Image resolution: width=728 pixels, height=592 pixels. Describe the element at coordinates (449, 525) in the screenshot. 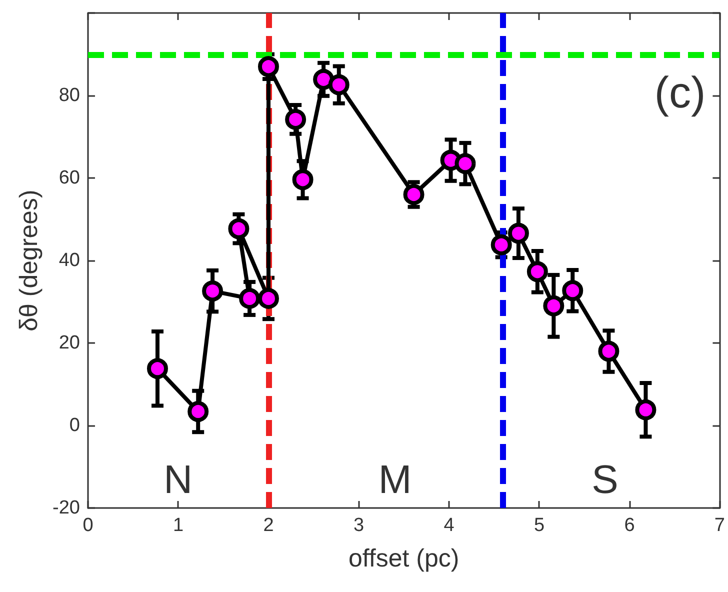

I see `x-tick-label: 4` at that location.